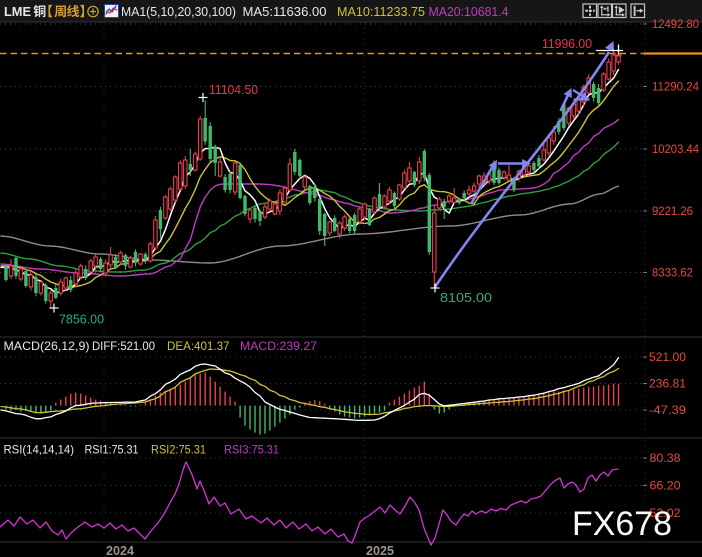 The width and height of the screenshot is (702, 557). Describe the element at coordinates (665, 487) in the screenshot. I see `svg-text: 66.20` at that location.